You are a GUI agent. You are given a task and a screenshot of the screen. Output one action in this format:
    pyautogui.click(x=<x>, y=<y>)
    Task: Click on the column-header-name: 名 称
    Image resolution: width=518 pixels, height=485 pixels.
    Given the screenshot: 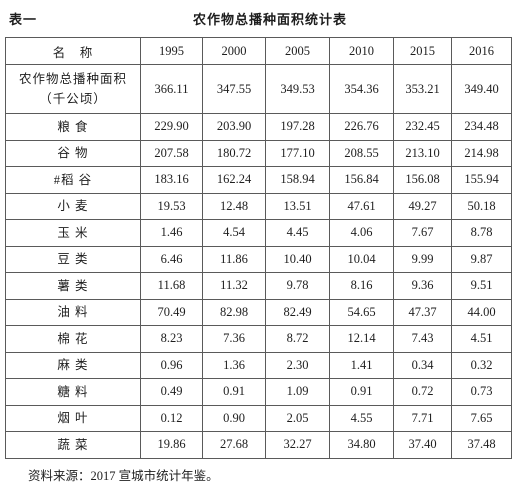 What is the action you would take?
    pyautogui.click(x=73, y=51)
    